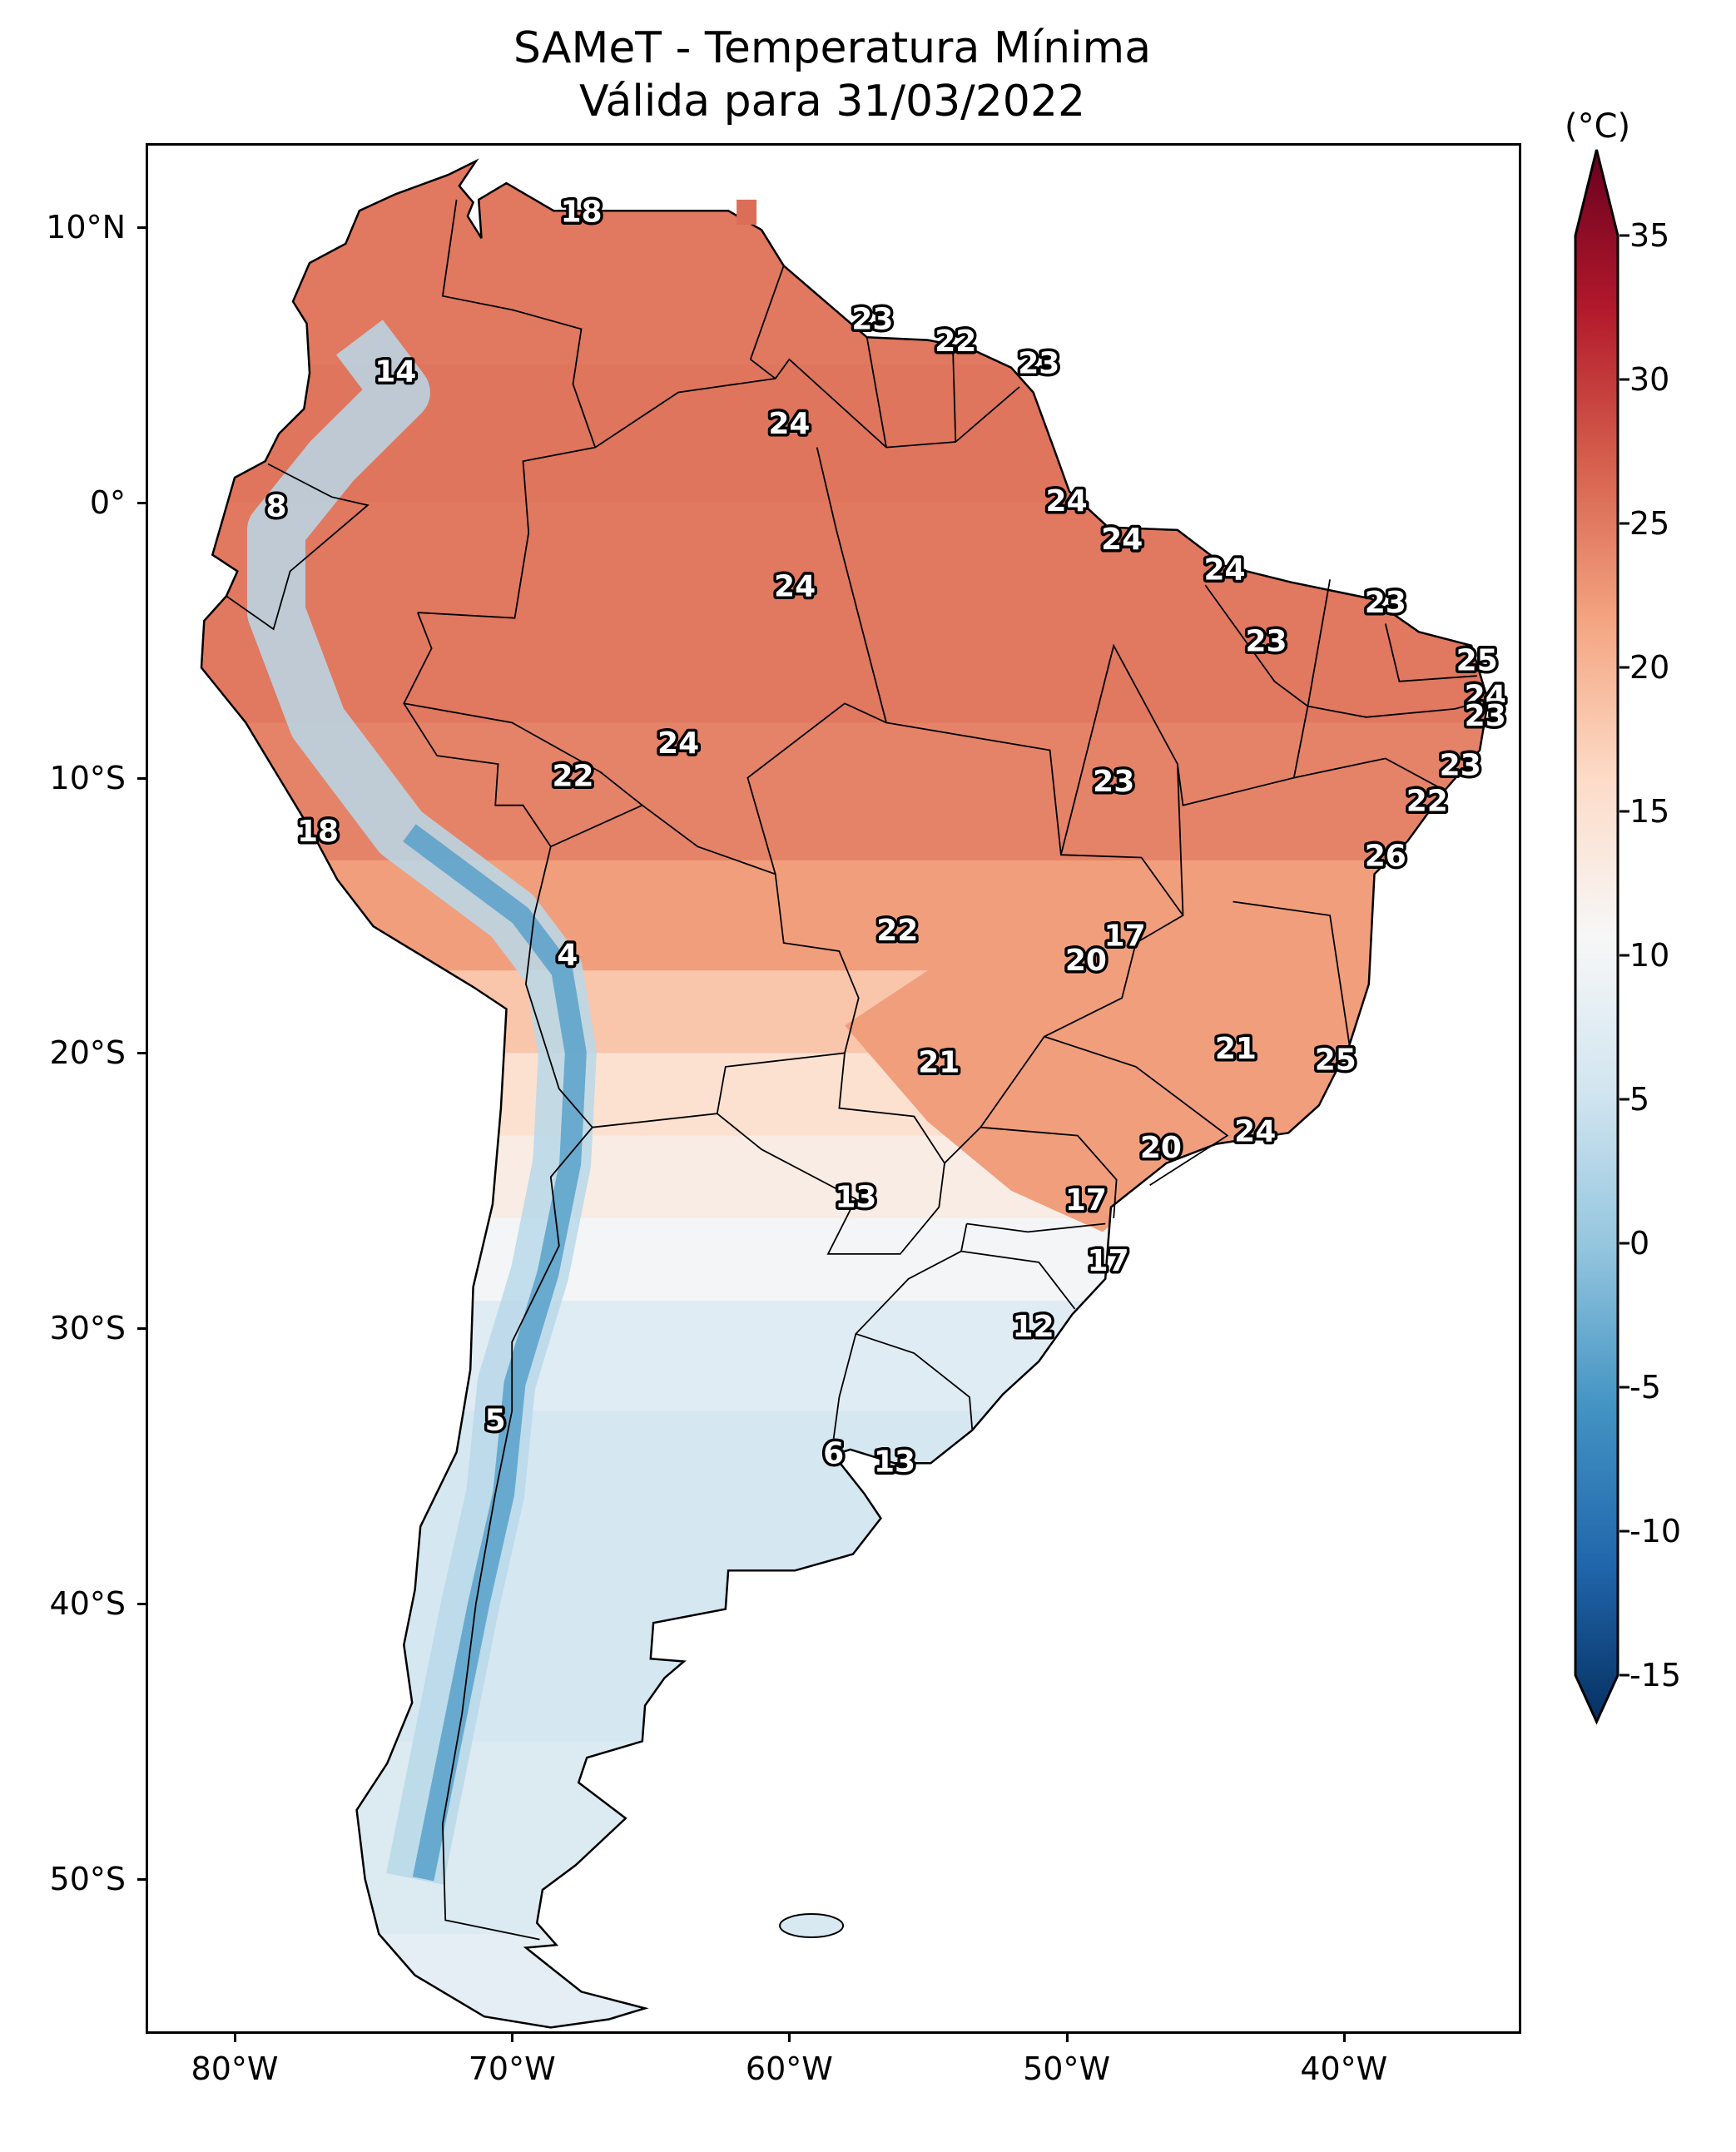  Describe the element at coordinates (1649, 523) in the screenshot. I see `colorbar-tick-label: 25` at that location.